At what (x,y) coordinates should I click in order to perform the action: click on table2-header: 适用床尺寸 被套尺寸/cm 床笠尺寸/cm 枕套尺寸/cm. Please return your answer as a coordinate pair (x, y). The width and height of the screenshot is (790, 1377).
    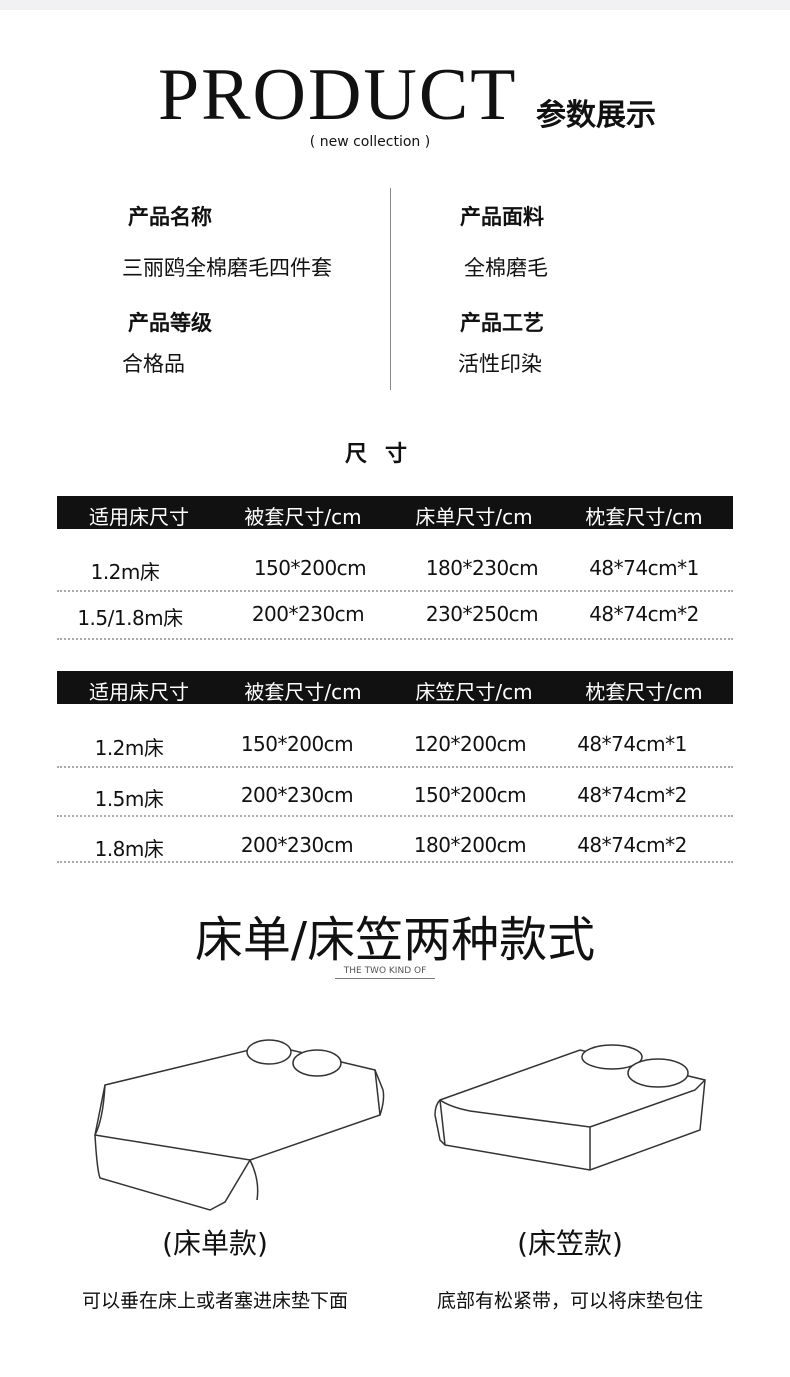
    Looking at the image, I should click on (395, 687).